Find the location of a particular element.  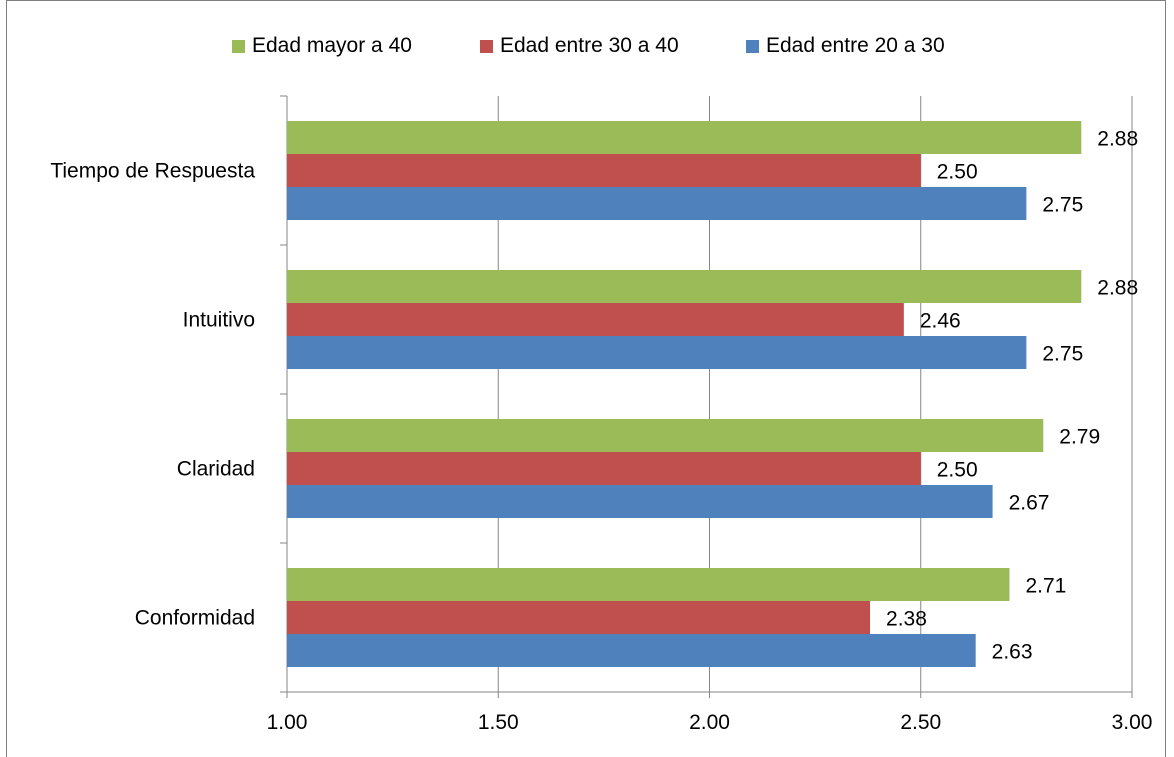

x-tick-label: 1.00 is located at coordinates (287, 722).